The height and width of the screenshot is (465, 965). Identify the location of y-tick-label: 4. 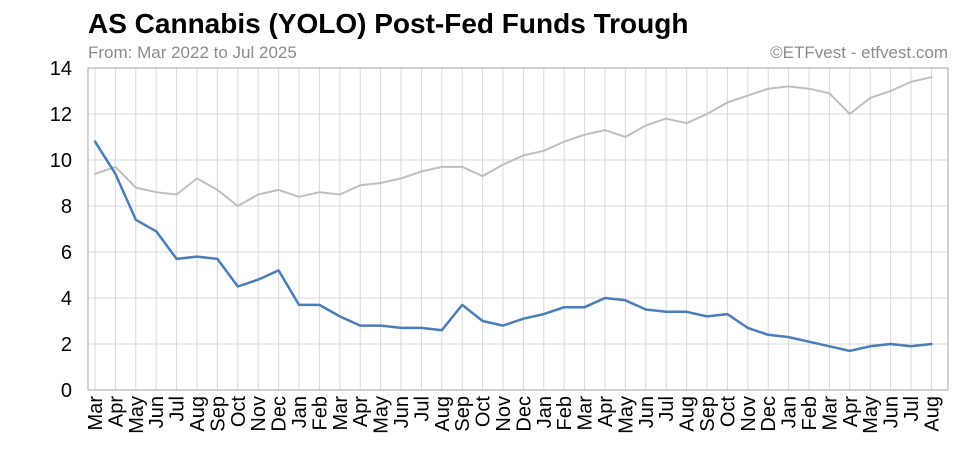
(66, 299).